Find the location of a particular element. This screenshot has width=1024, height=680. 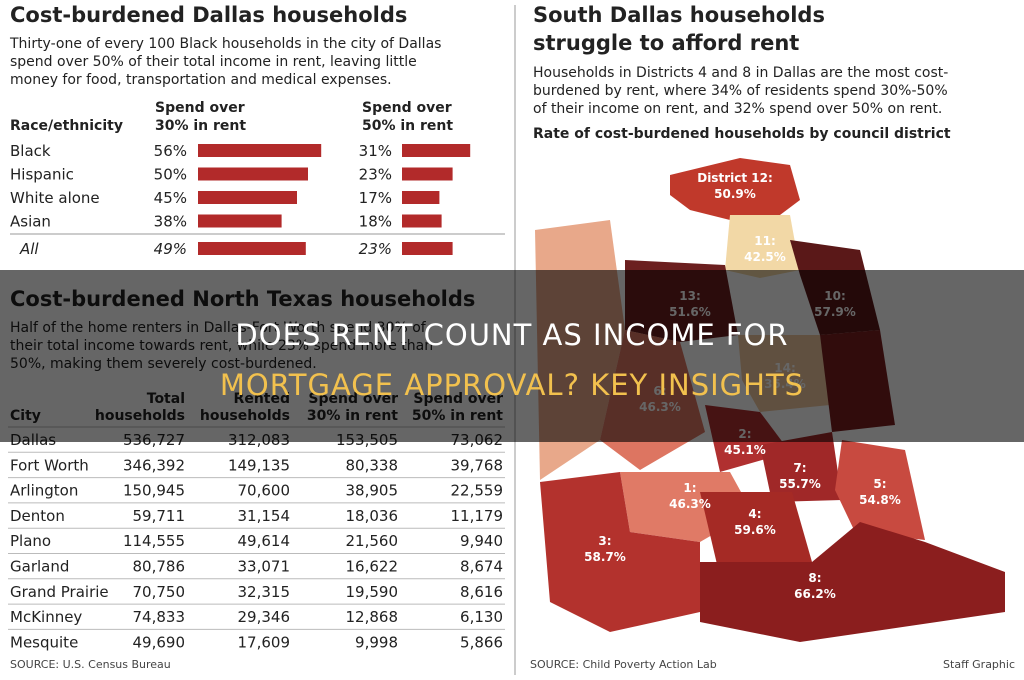

table-cell: Fort Worth is located at coordinates (49, 465).